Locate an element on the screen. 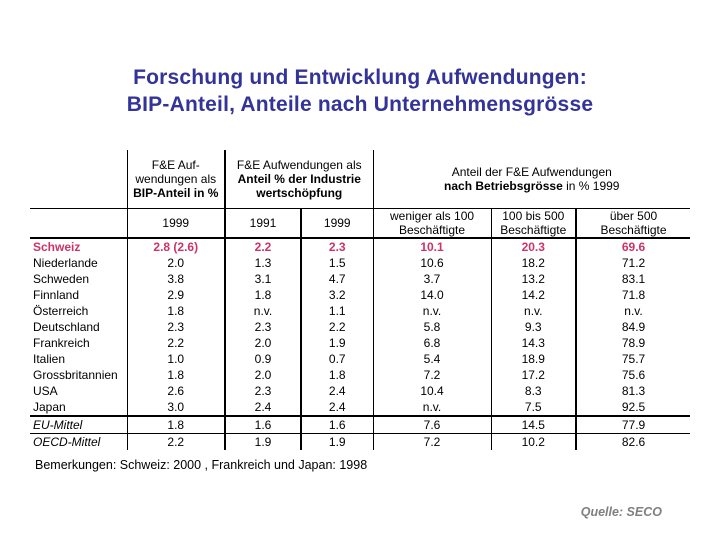  group-header-industrie-line1: F&E Aufwendungen als is located at coordinates (299, 164).